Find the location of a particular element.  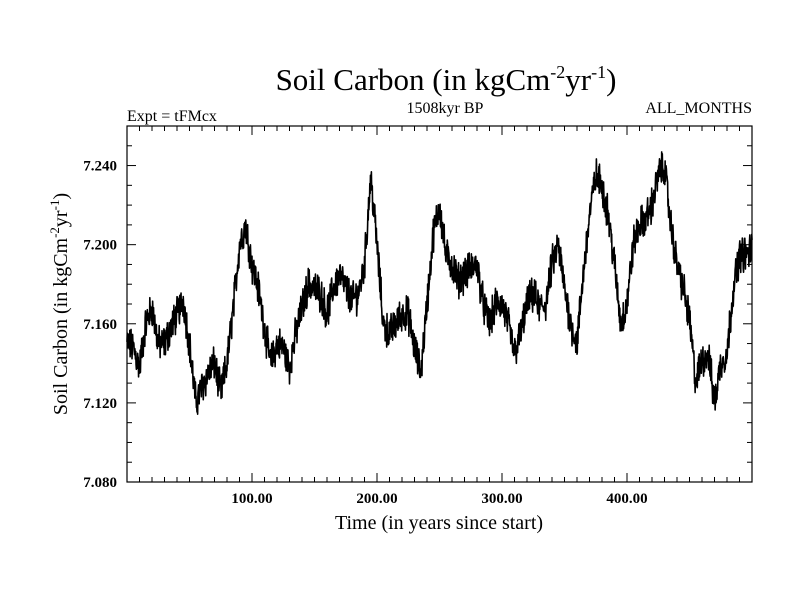

y-tick-label: 7.160 is located at coordinates (100, 325).